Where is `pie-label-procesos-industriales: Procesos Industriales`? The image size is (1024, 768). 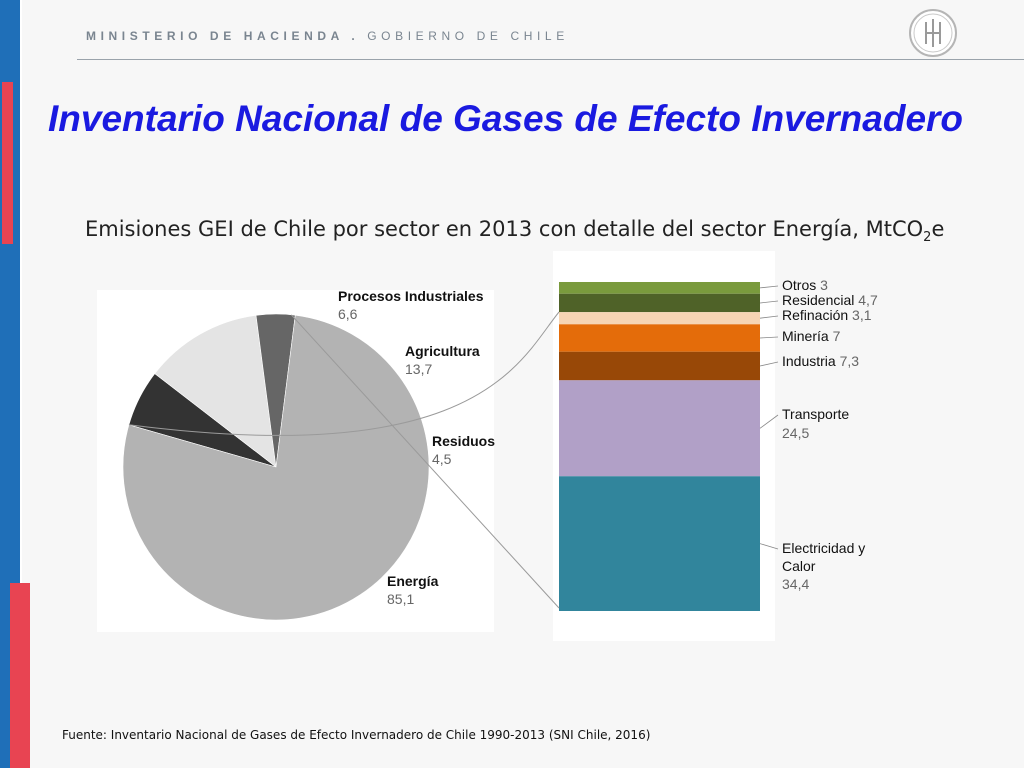
pie-label-procesos-industriales: Procesos Industriales is located at coordinates (411, 296).